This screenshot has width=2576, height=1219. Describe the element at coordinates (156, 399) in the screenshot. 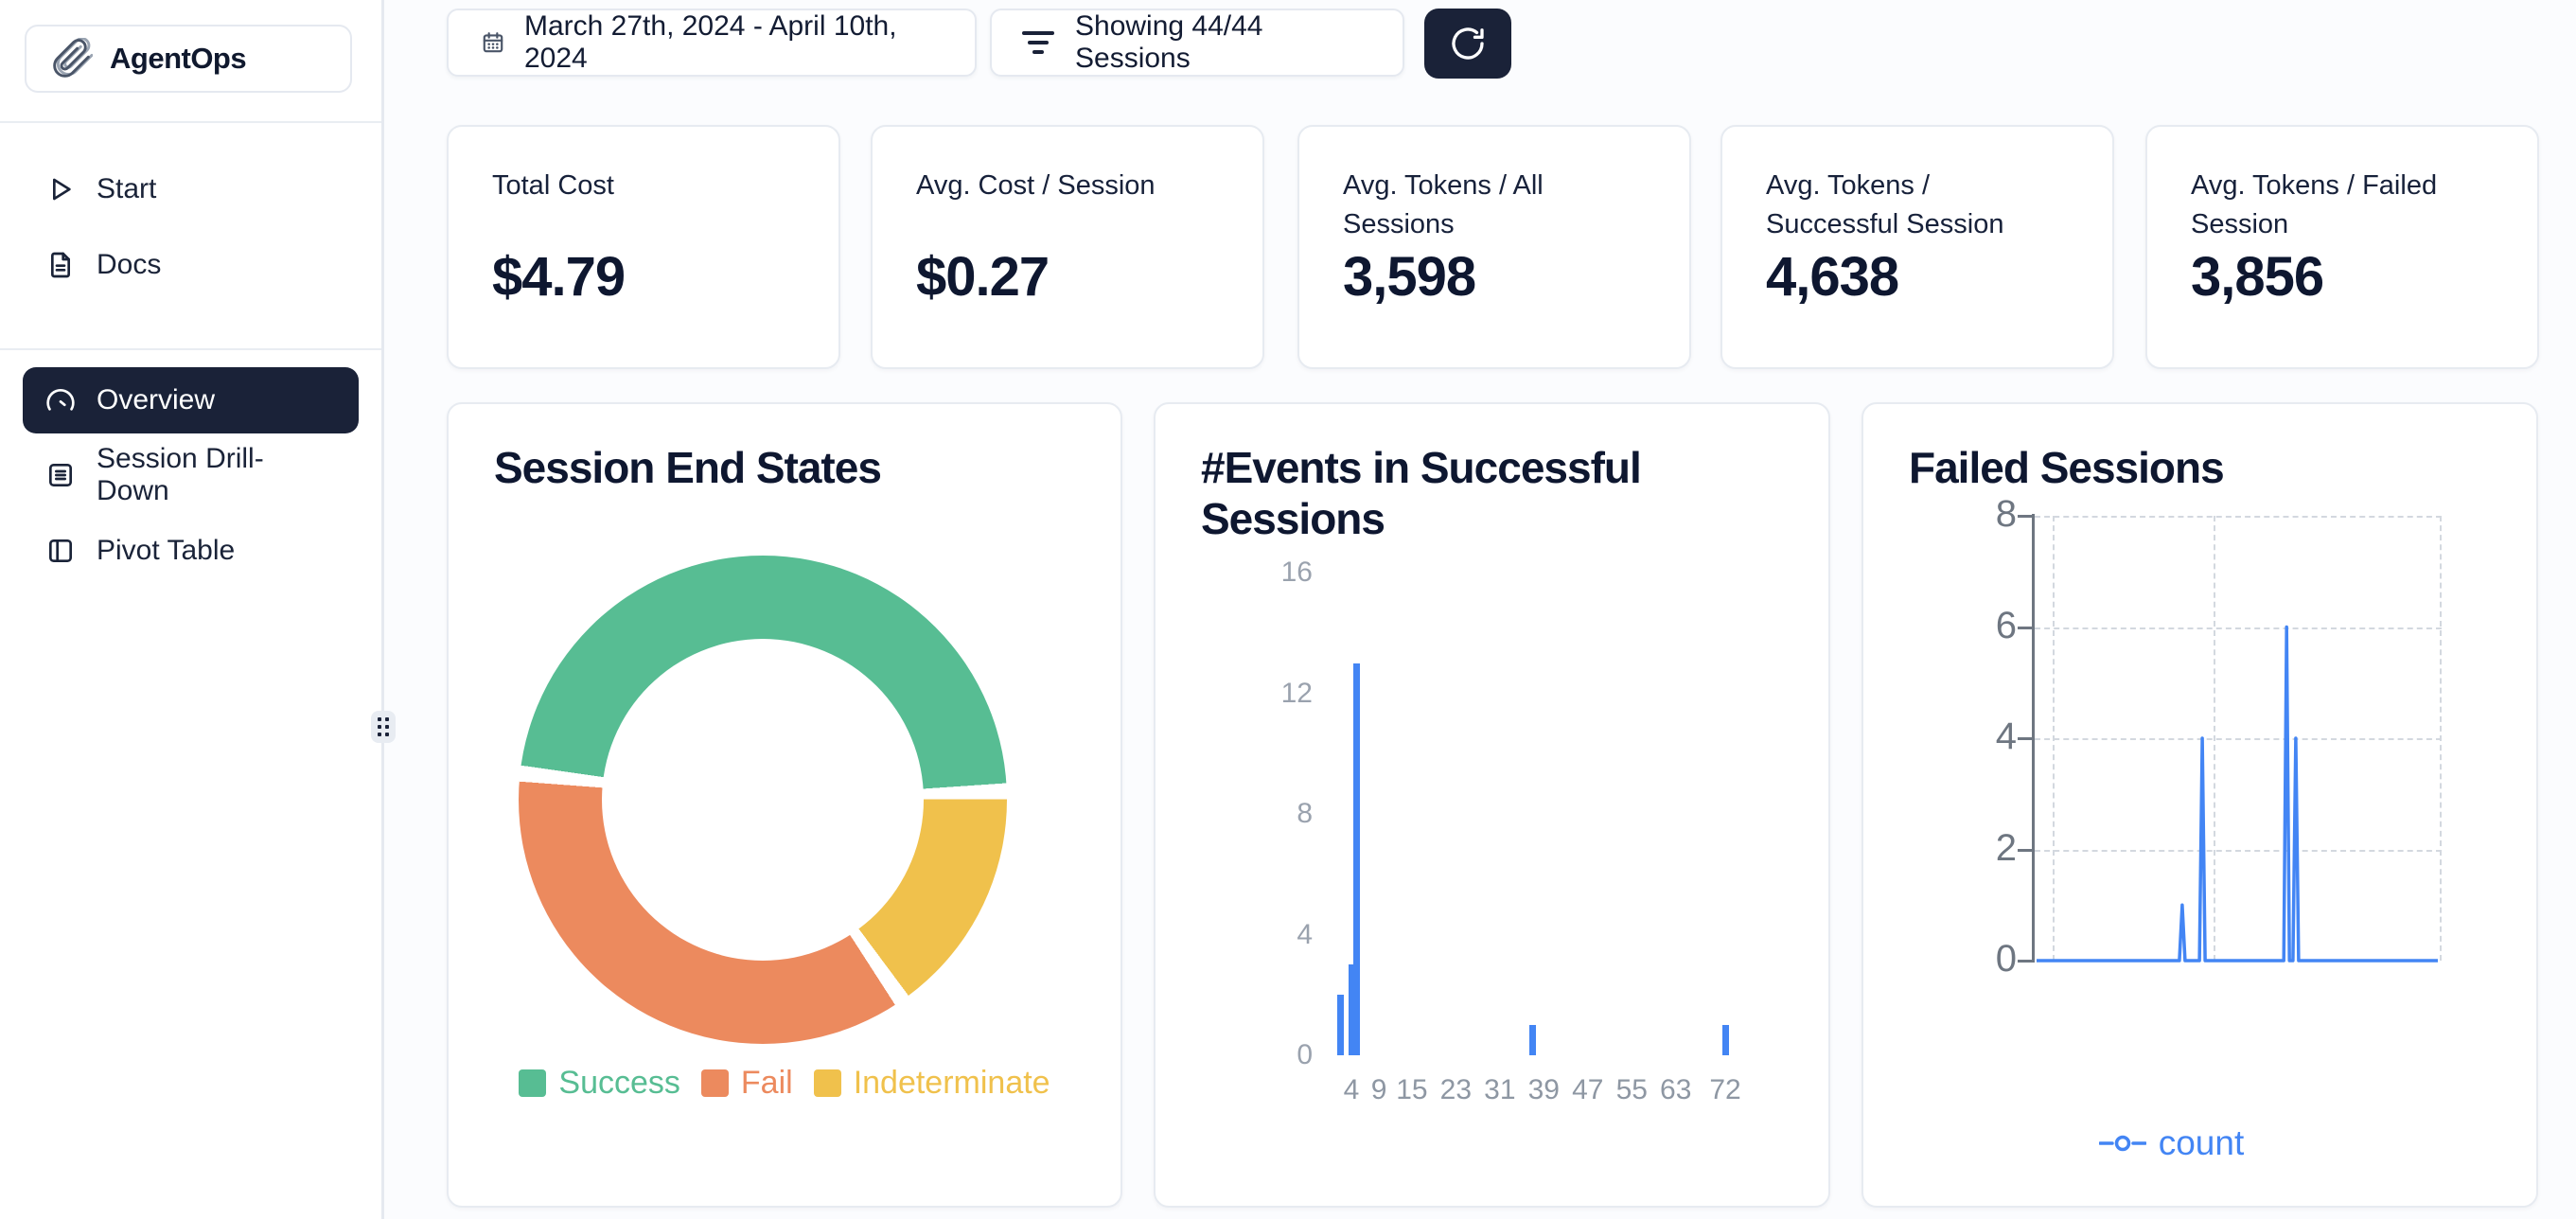

I see `sidebar-item-label: Overview` at that location.